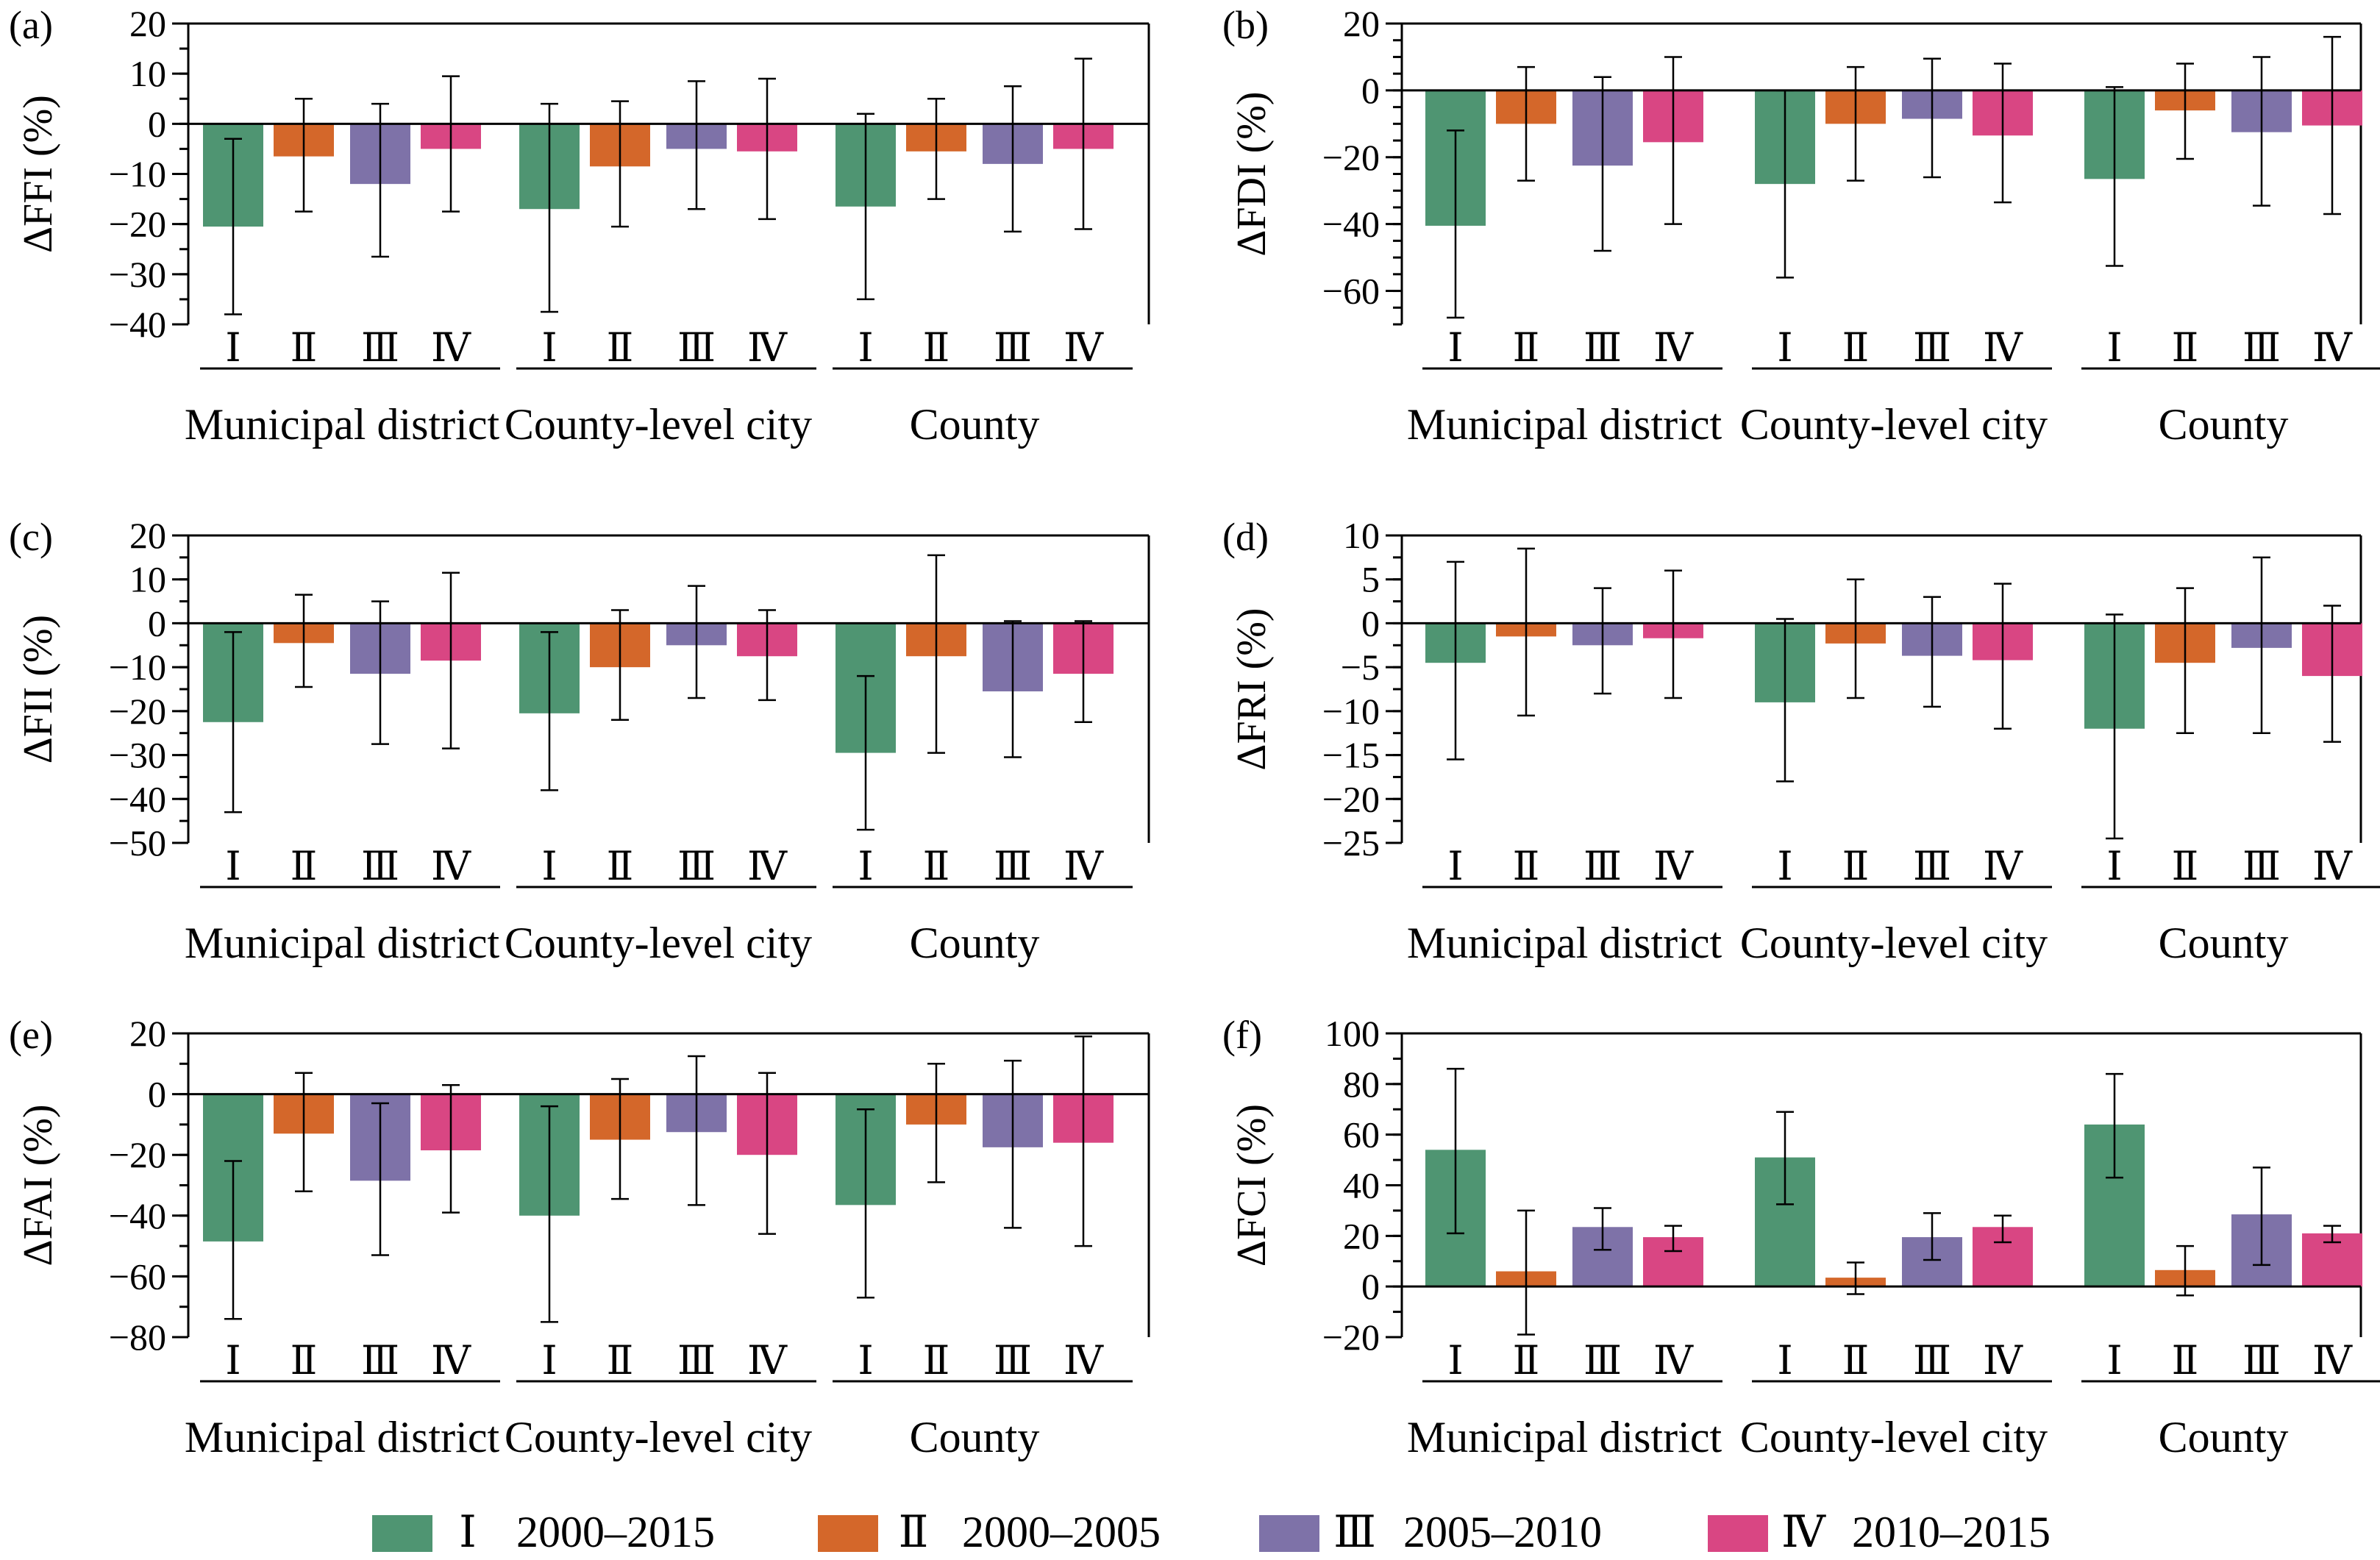 The height and width of the screenshot is (1560, 2380). I want to click on y-axis-title: ΔFCI (%), so click(1252, 1185).